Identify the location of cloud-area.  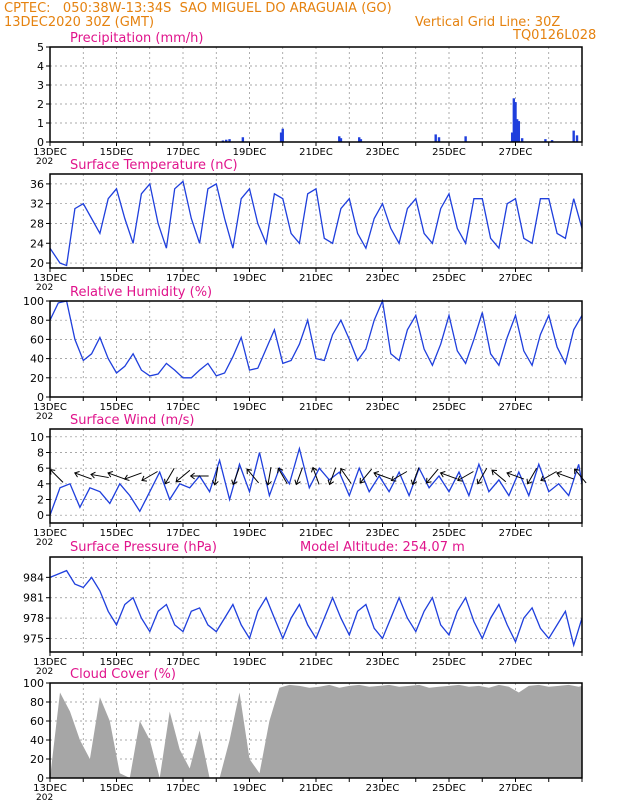
(316, 731).